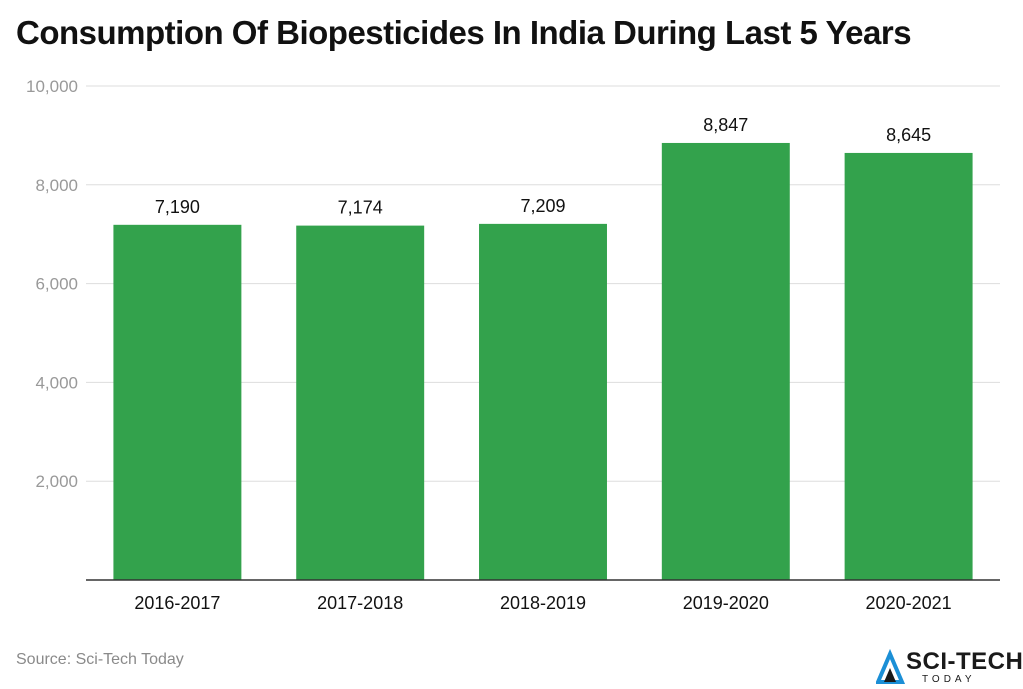 The image size is (1023, 689). What do you see at coordinates (543, 603) in the screenshot?
I see `x-tick-label: 2018-2019` at bounding box center [543, 603].